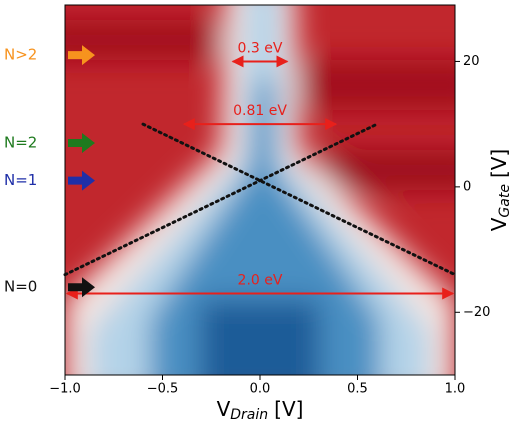 The width and height of the screenshot is (520, 434). Describe the element at coordinates (20, 287) in the screenshot. I see `level-label: N=0` at that location.